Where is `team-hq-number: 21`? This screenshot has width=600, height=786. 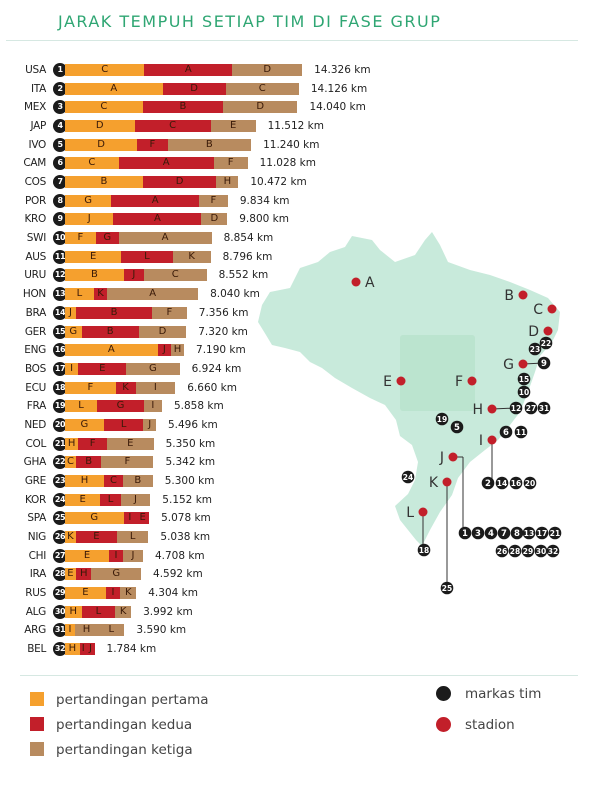
team-hq-number: 21 is located at coordinates (555, 533).